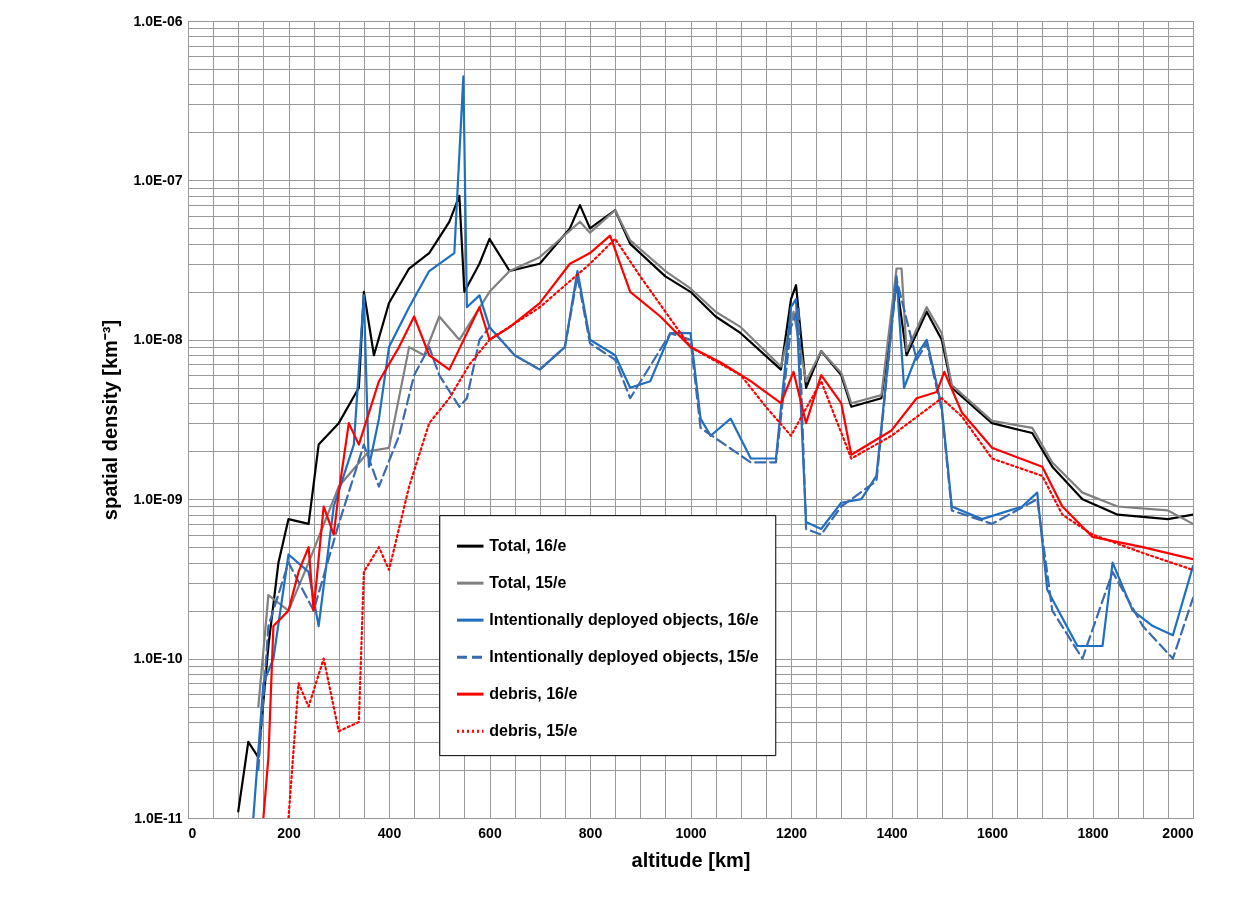 The height and width of the screenshot is (905, 1247). Describe the element at coordinates (158, 179) in the screenshot. I see `y-tick-label: 1.0E-07` at that location.